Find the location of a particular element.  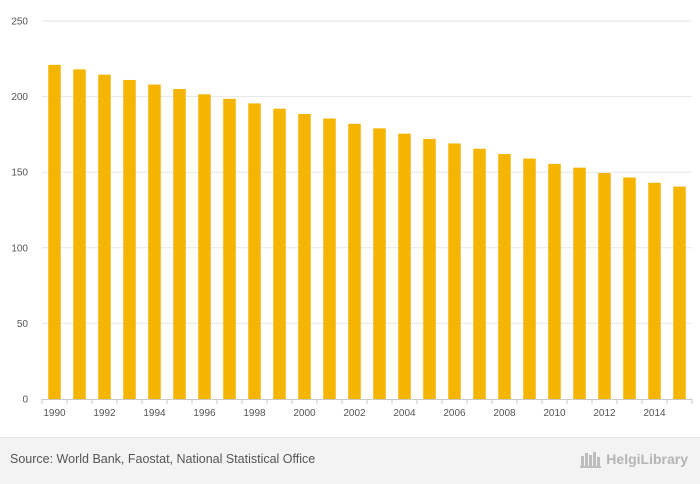

x-axis-ticks is located at coordinates (367, 401).